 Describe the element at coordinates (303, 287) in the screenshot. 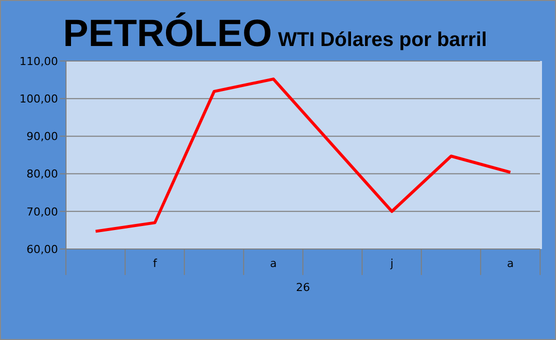

I see `x-axis-title: 26` at that location.